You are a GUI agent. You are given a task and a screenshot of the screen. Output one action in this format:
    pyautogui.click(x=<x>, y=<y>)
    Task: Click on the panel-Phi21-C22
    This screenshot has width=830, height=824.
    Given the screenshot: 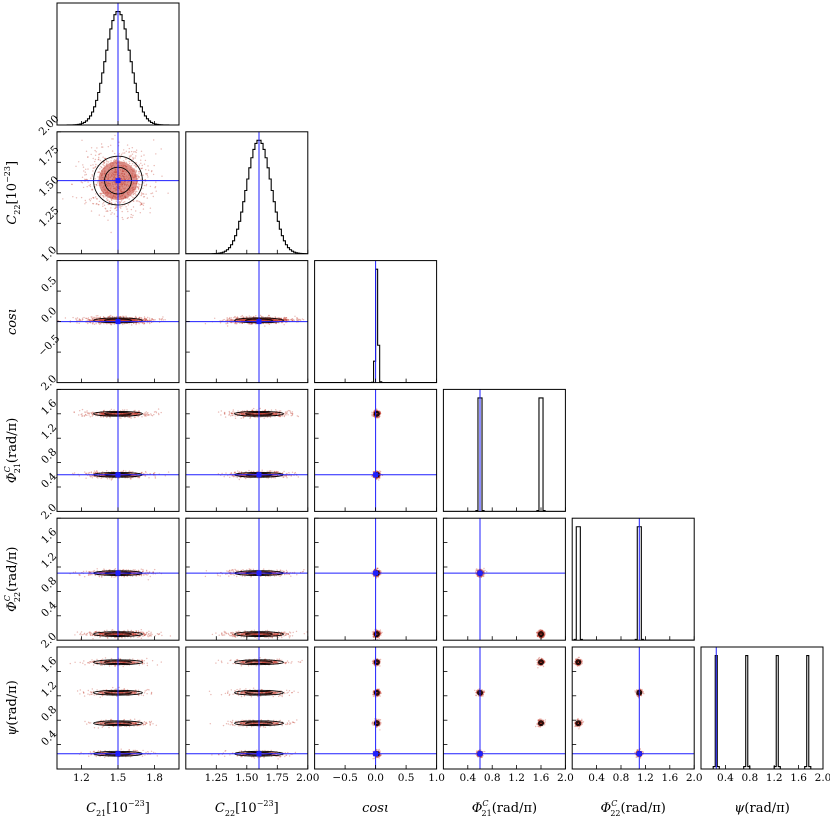 What is the action you would take?
    pyautogui.click(x=247, y=450)
    